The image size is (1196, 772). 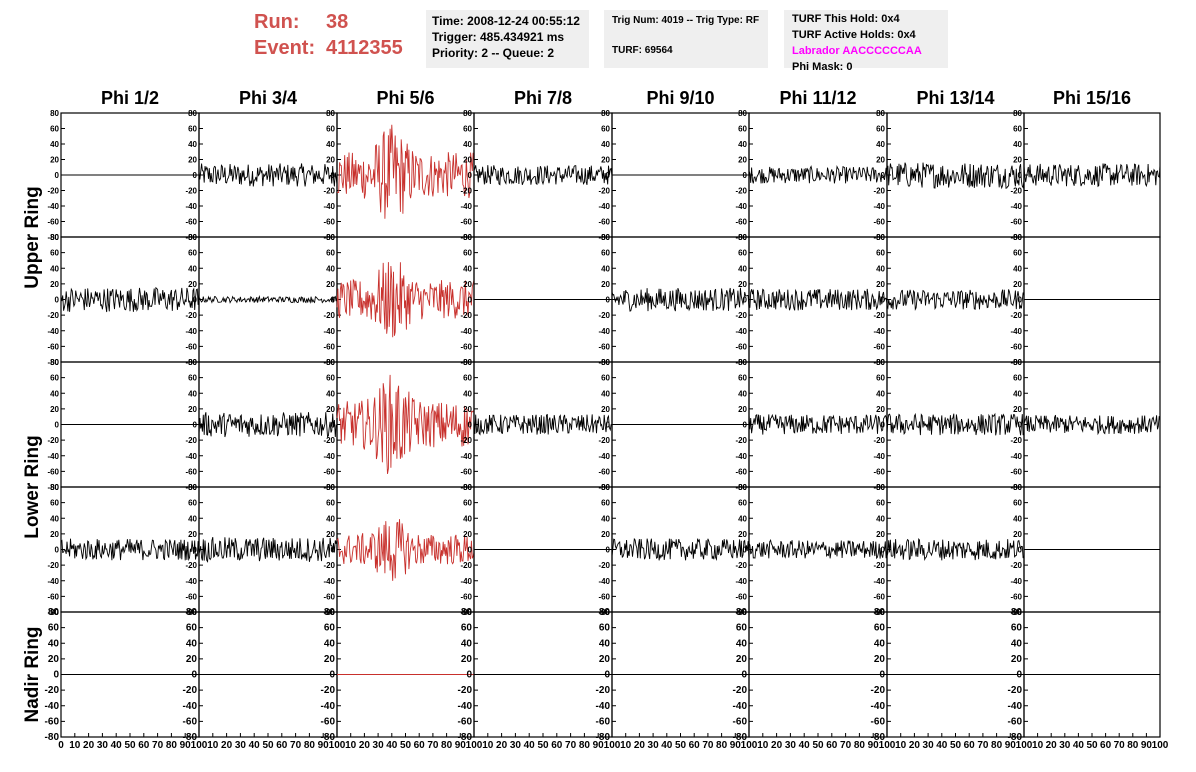 What do you see at coordinates (929, 745) in the screenshot?
I see `x-tick-label: 30` at bounding box center [929, 745].